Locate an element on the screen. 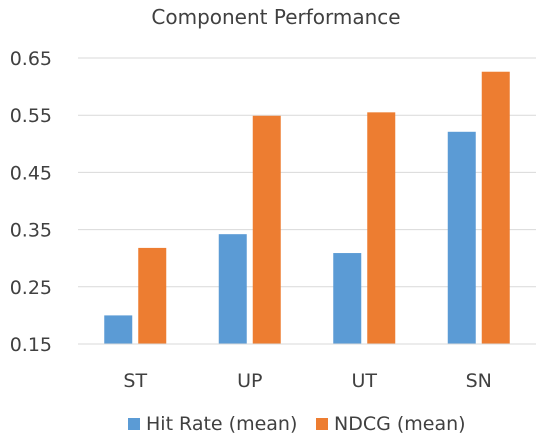  bar-ndcg-up is located at coordinates (266, 229).